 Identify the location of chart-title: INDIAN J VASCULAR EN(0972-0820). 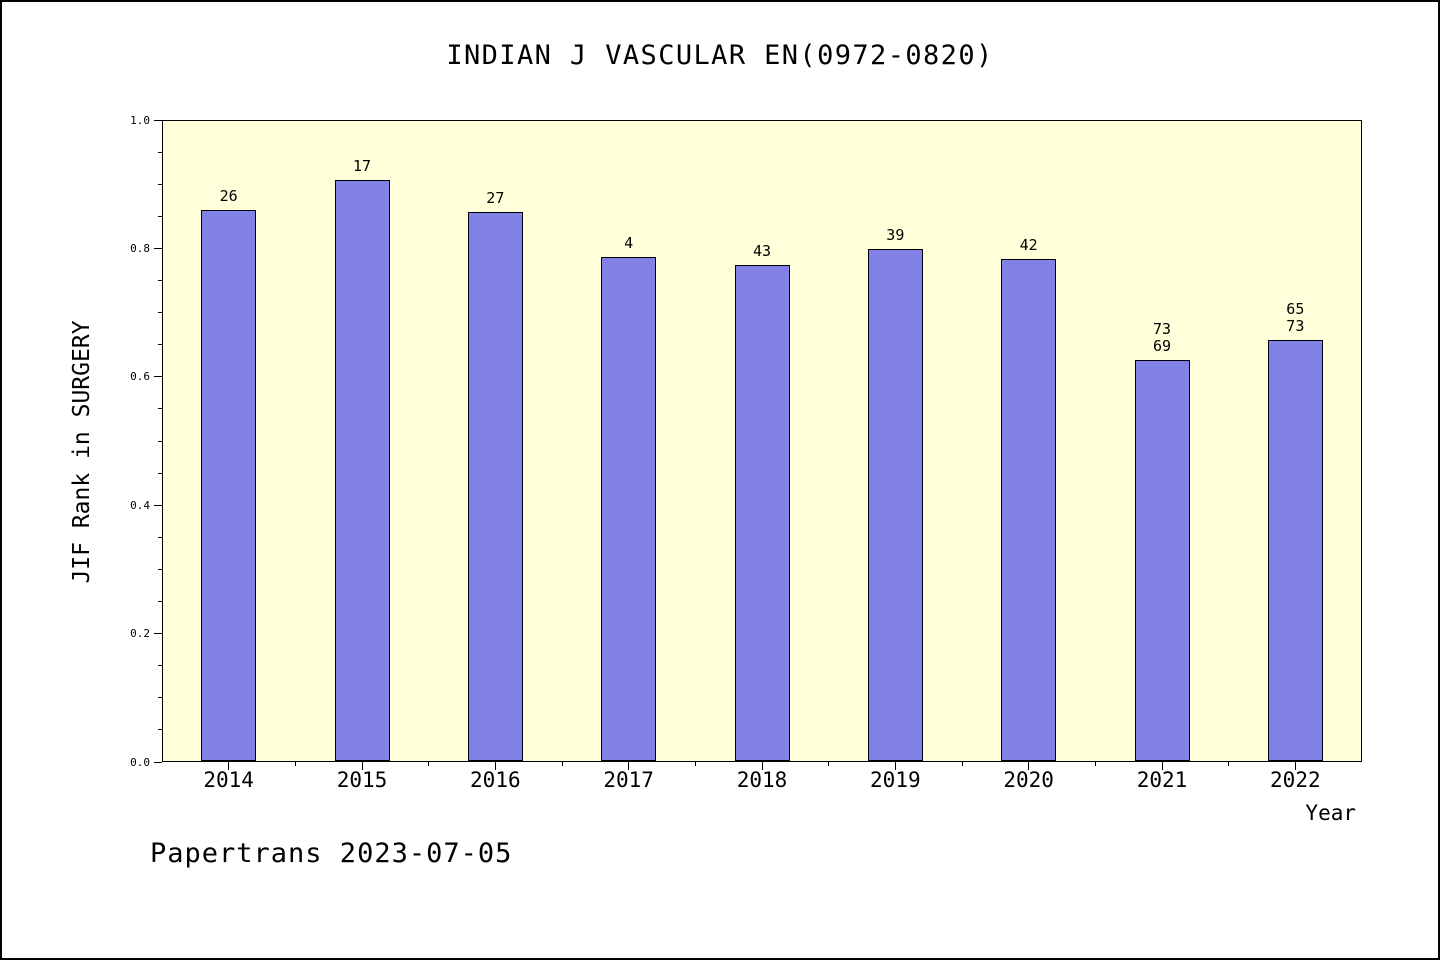
(720, 55).